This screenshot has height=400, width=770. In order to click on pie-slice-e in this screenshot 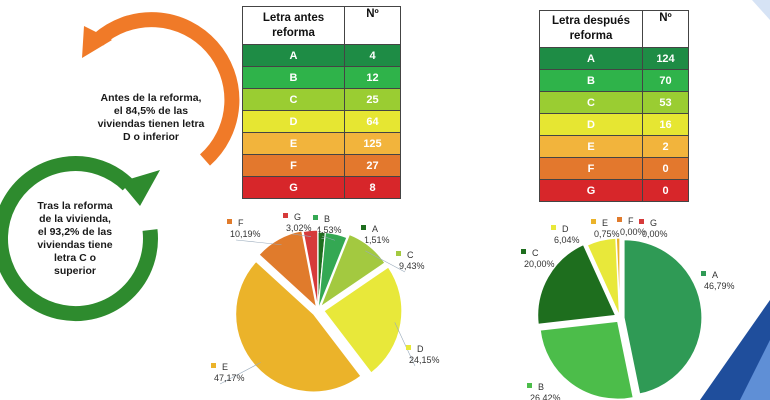, I will do `click(298, 326)`.